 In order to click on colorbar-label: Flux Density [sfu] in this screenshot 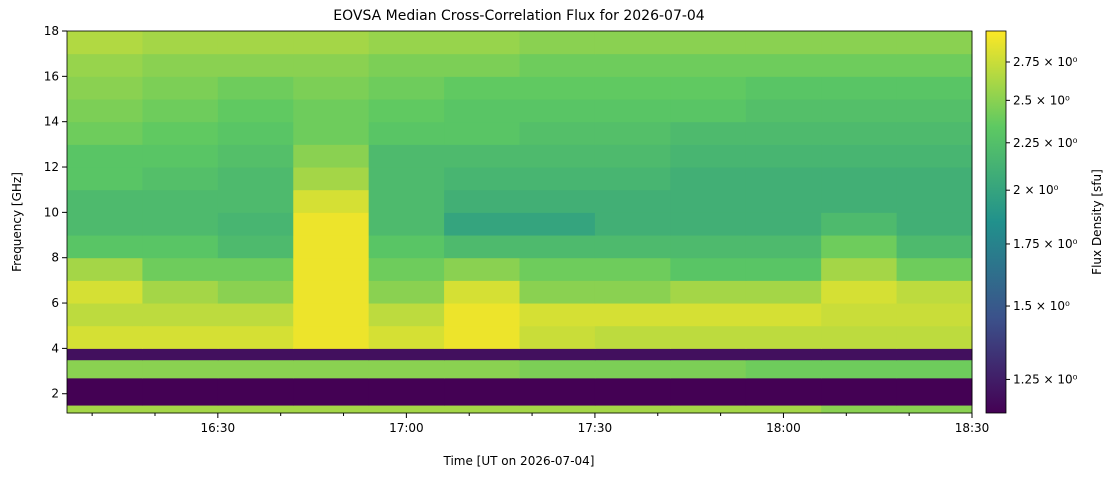, I will do `click(1097, 222)`.